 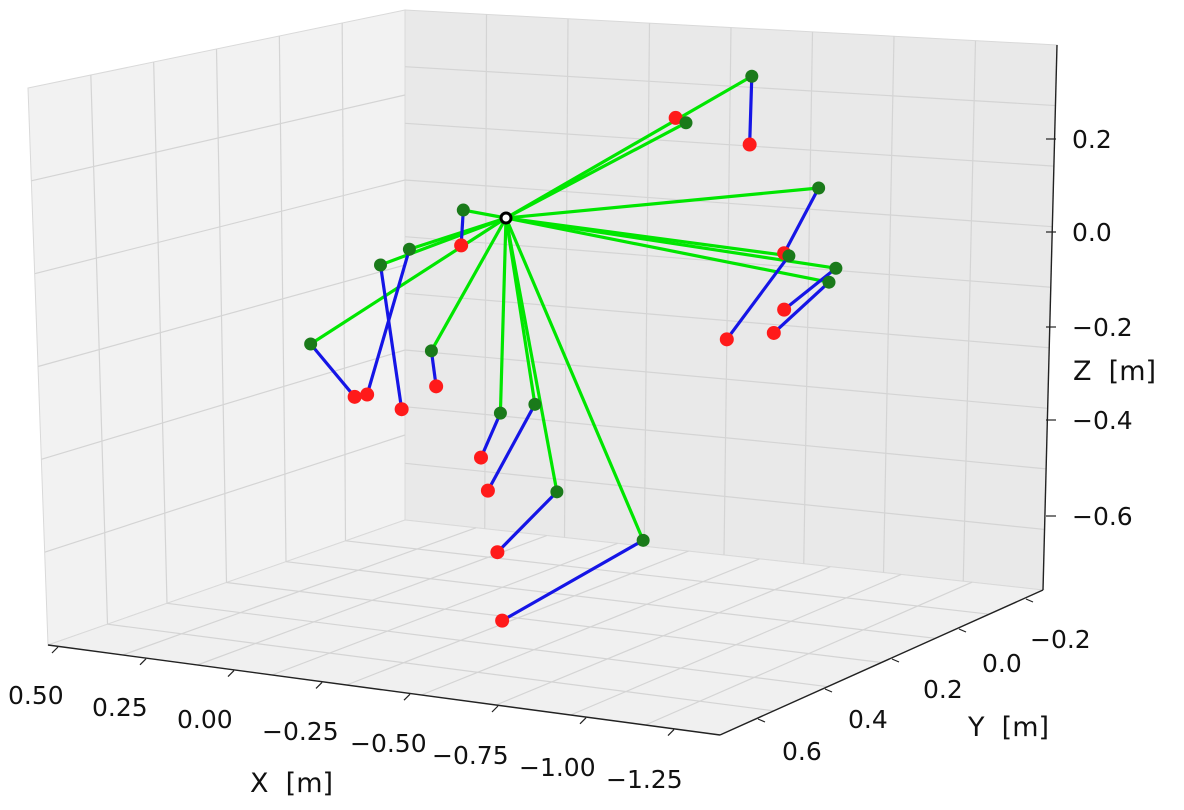 I want to click on z-tick-label: 0.0, so click(x=1092, y=232).